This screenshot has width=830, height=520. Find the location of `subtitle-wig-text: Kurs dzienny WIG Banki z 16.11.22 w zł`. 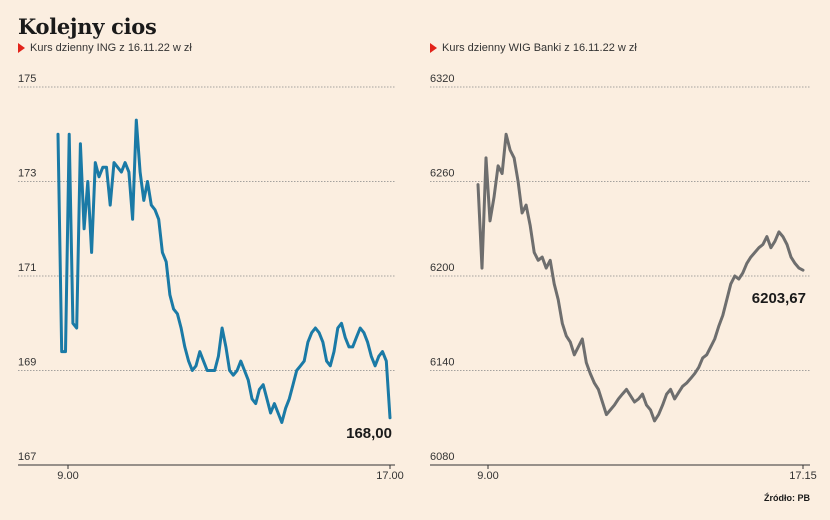

subtitle-wig-text: Kurs dzienny WIG Banki z 16.11.22 w zł is located at coordinates (539, 48).